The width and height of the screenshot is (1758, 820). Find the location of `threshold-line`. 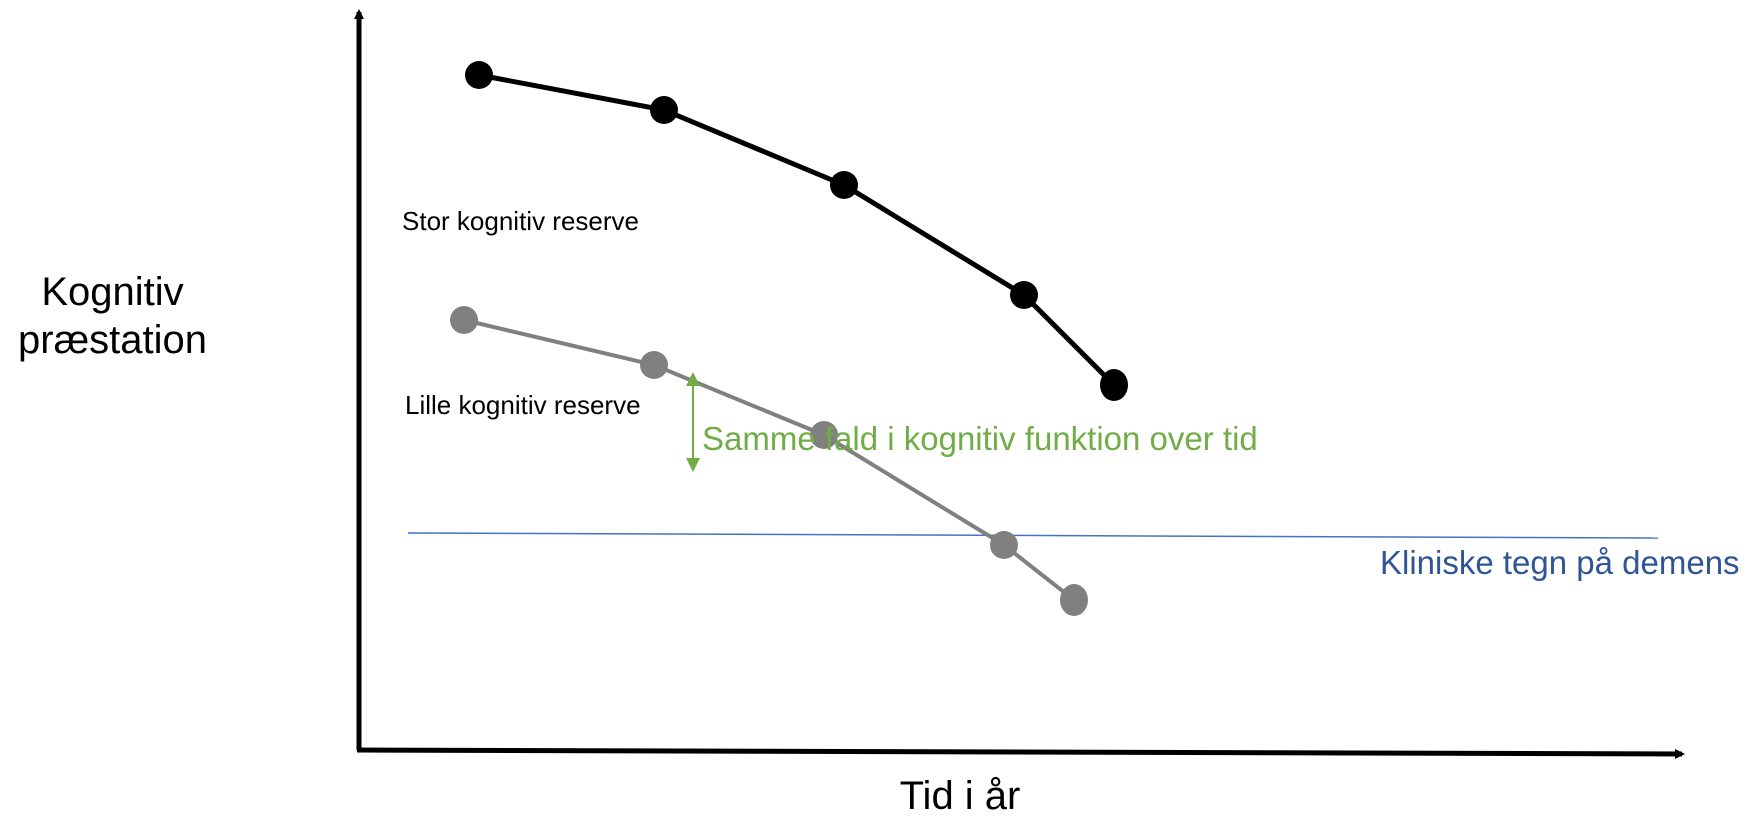

threshold-line is located at coordinates (1033, 535).